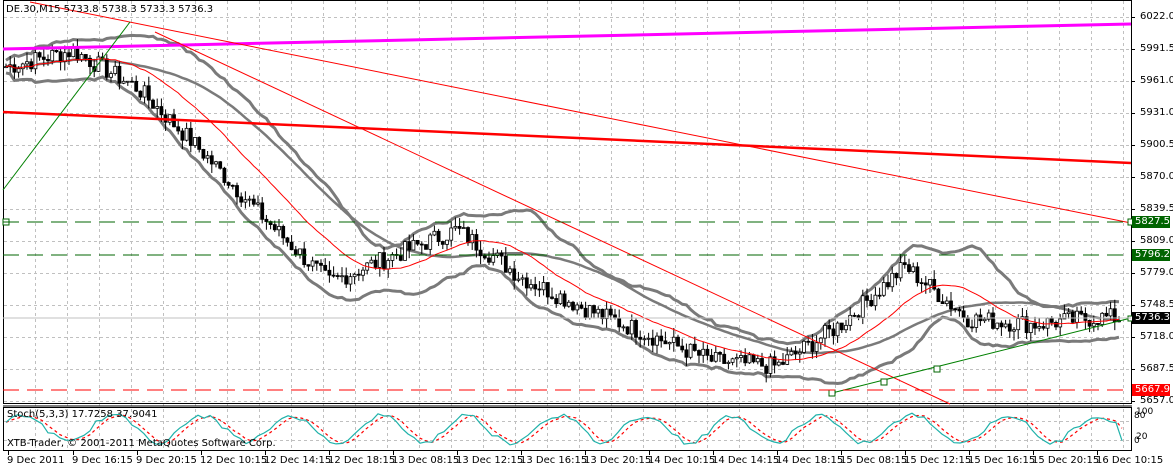 The height and width of the screenshot is (472, 1173). What do you see at coordinates (82, 414) in the screenshot?
I see `stochastic-label: Stoch(5,3,3) 17.7258 37.9041` at bounding box center [82, 414].